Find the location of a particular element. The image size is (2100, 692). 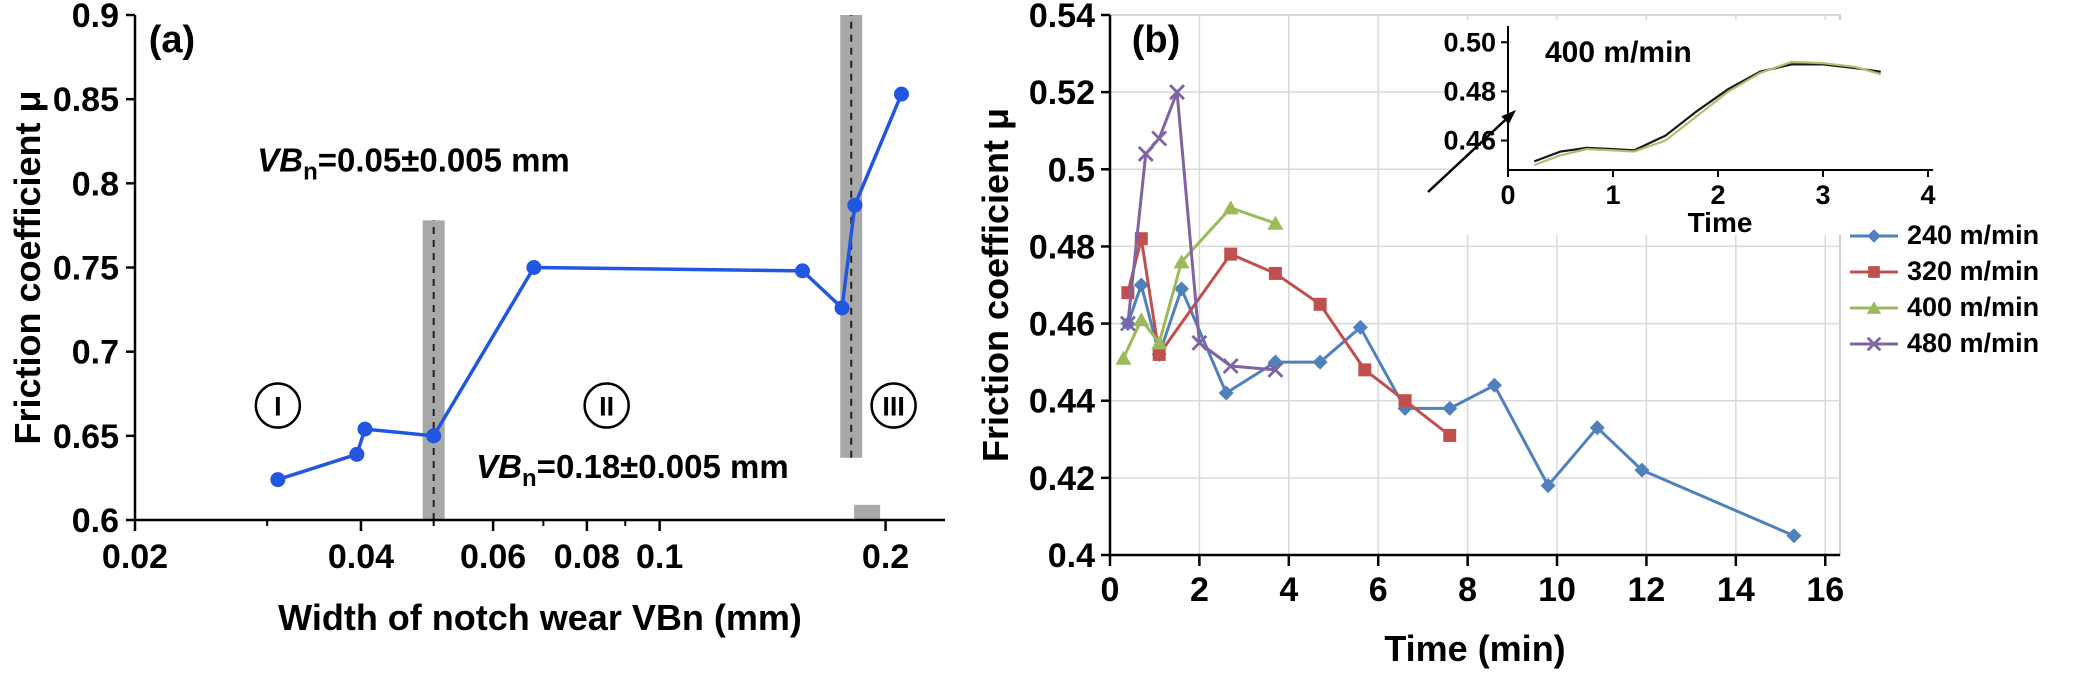

svg-text: 8 is located at coordinates (1467, 590).